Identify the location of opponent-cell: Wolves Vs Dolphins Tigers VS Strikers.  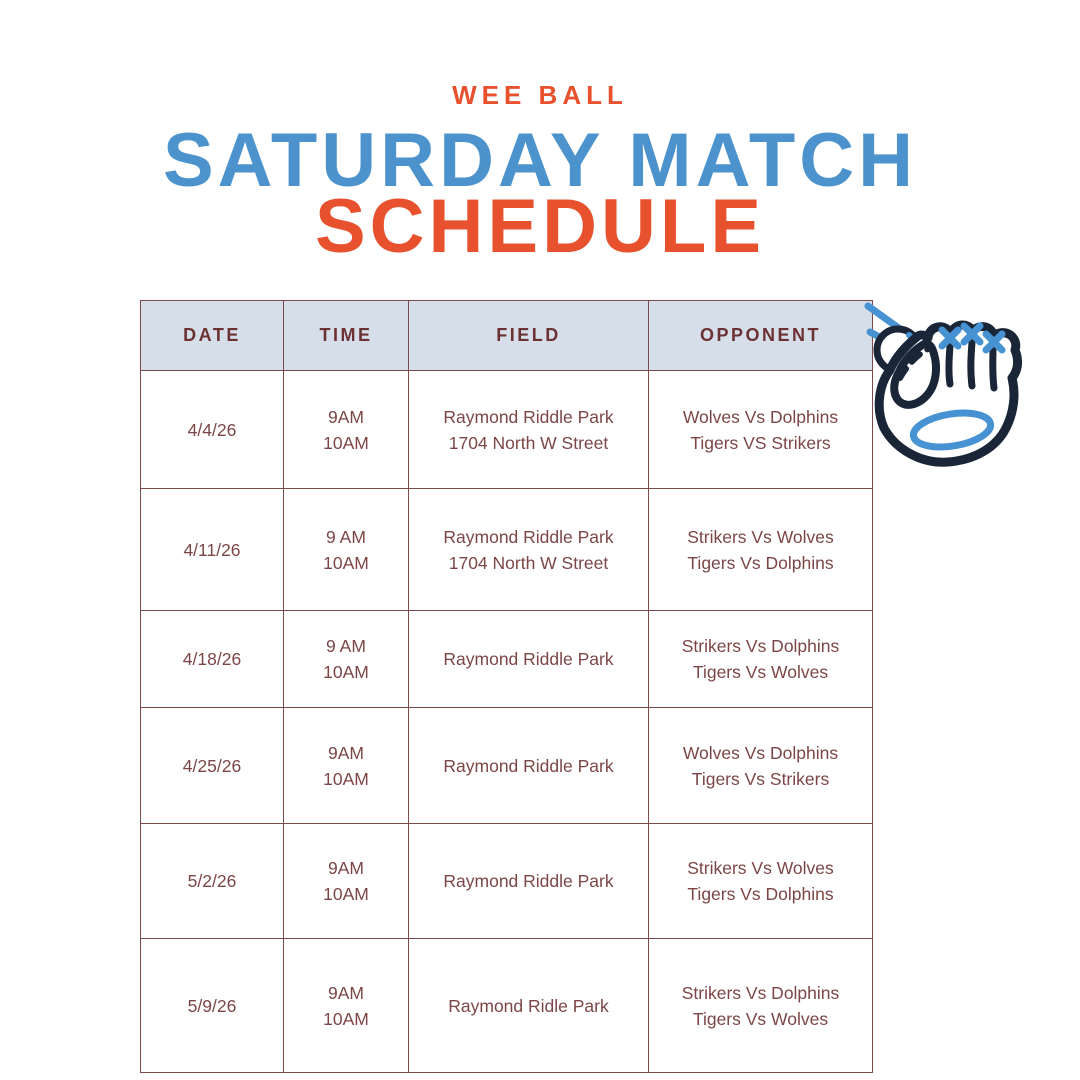
(760, 429).